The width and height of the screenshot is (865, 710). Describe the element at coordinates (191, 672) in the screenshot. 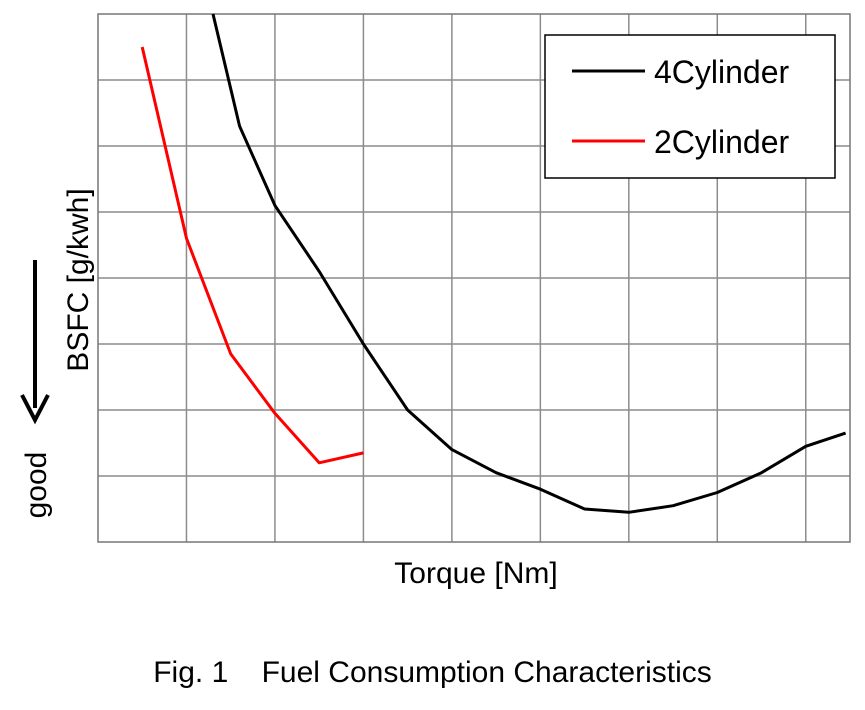

I see `caption-fig-number: Fig. 1` at that location.